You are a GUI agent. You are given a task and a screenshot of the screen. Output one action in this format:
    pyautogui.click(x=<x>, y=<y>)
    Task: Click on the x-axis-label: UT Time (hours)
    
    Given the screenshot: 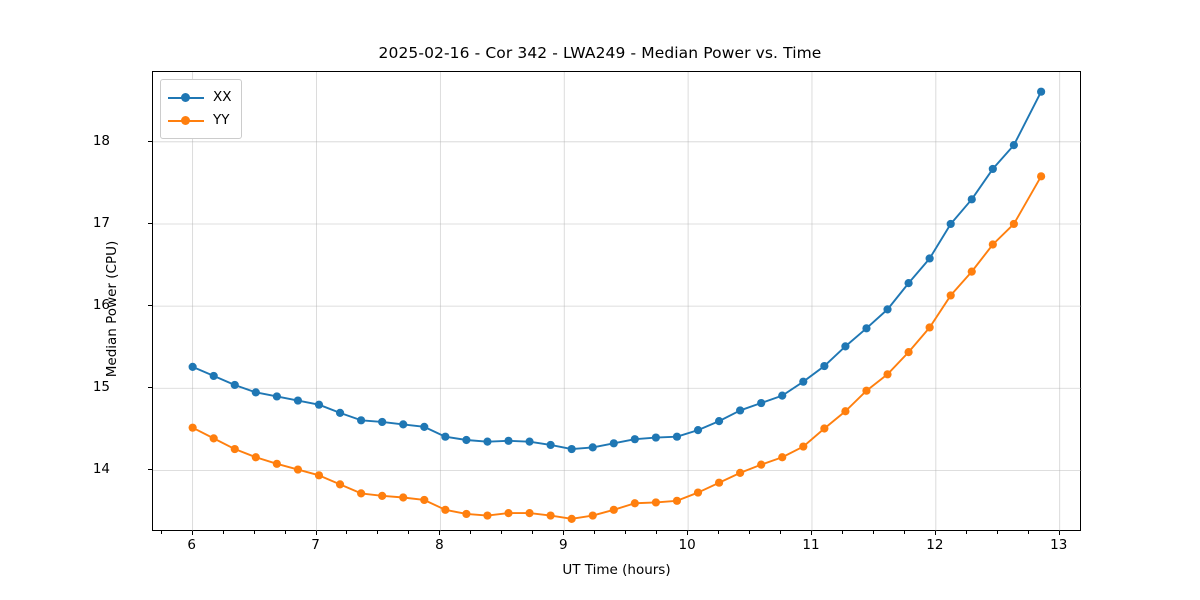 What is the action you would take?
    pyautogui.click(x=616, y=570)
    